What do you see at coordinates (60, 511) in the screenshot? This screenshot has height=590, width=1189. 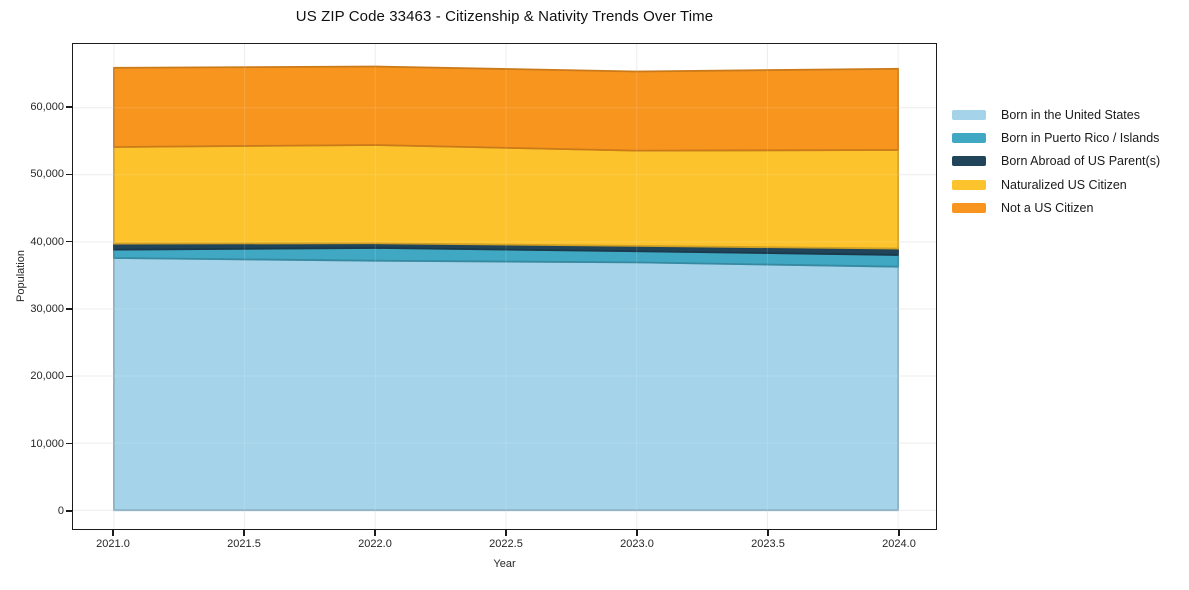 I see `y-tick-label: 0` at bounding box center [60, 511].